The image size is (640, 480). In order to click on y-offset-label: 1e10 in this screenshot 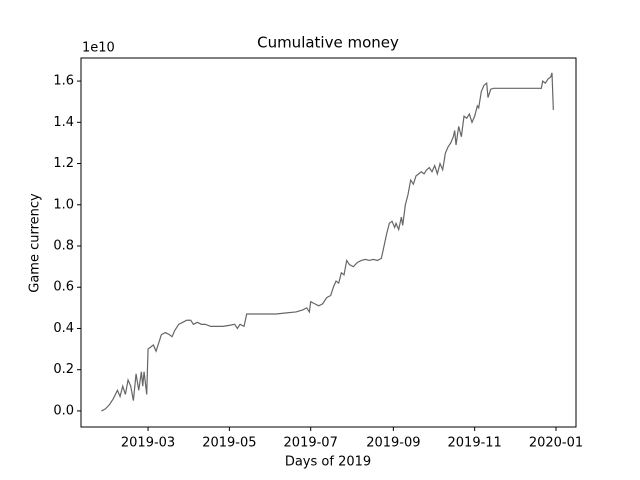, I will do `click(98, 48)`.